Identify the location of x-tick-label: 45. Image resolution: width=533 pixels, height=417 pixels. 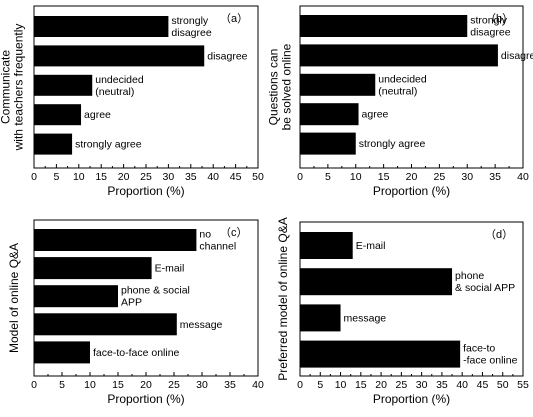
(483, 385).